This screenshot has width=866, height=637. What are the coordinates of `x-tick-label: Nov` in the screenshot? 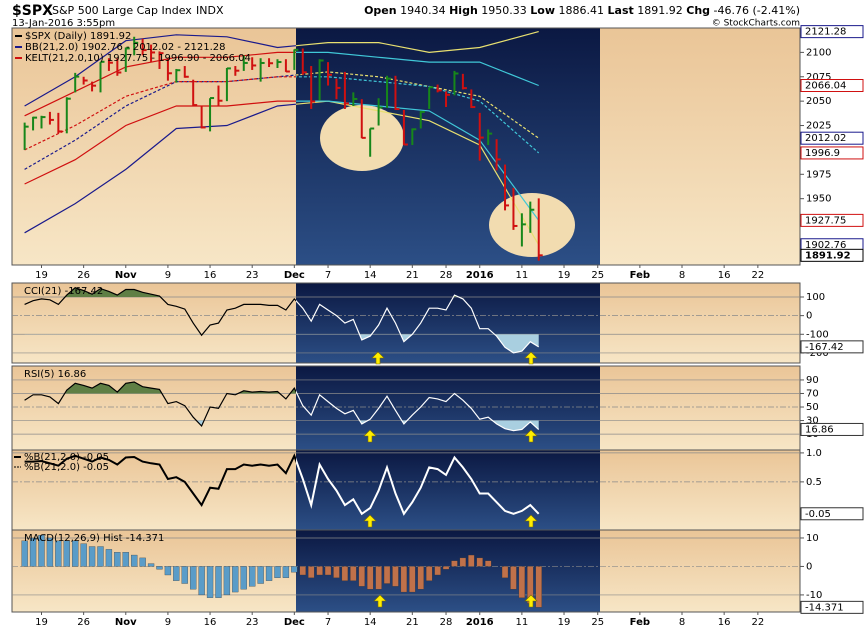 It's located at (126, 275).